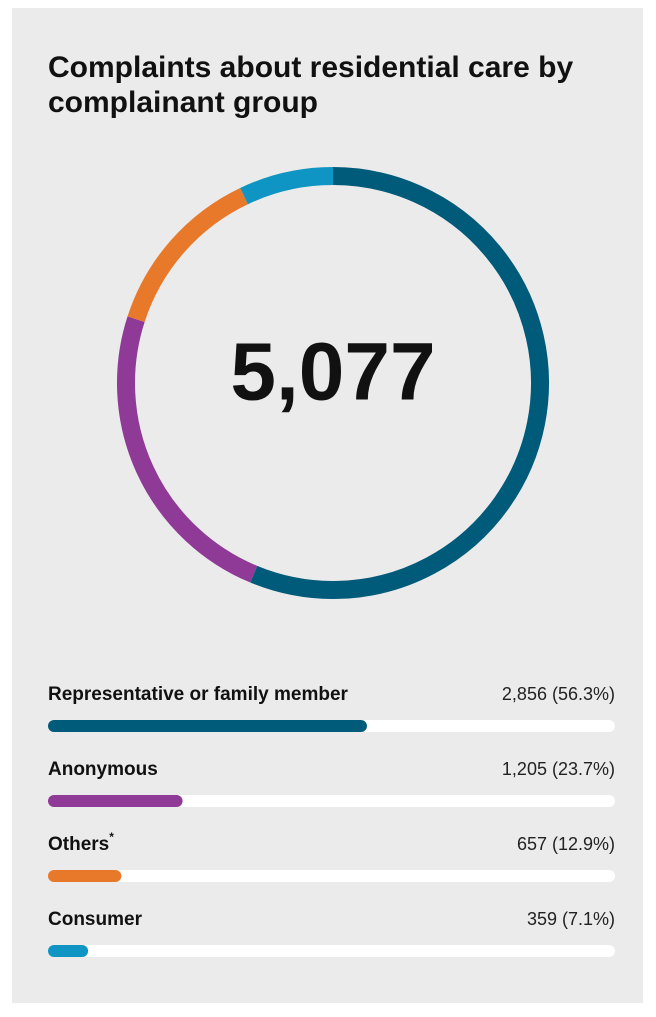 The height and width of the screenshot is (1017, 656). I want to click on category-name: Consumer, so click(95, 919).